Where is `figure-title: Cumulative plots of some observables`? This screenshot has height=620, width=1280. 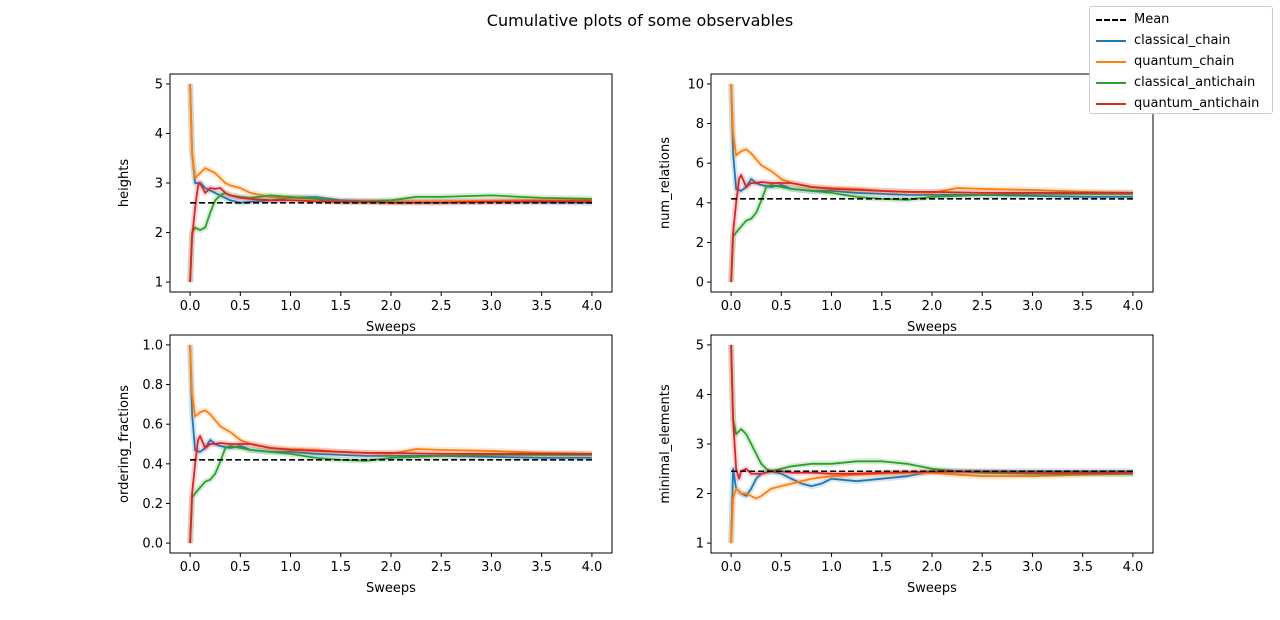
figure-title: Cumulative plots of some observables is located at coordinates (640, 20).